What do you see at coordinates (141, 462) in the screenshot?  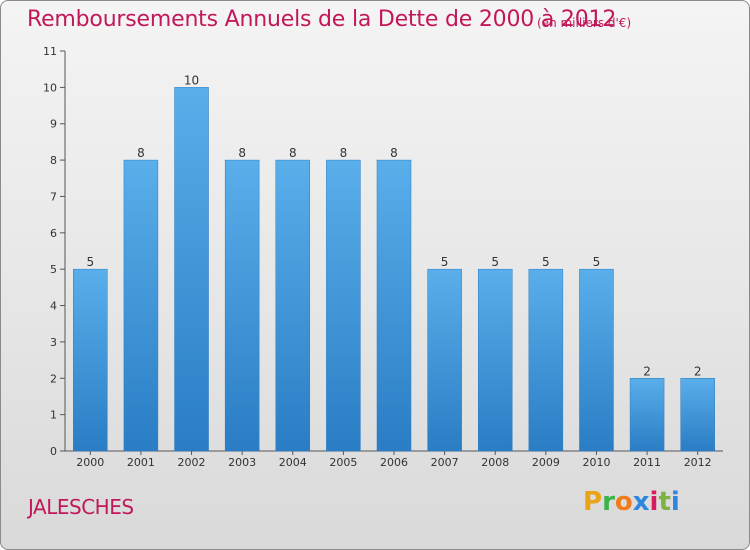 I see `x-tick-label: 2001` at bounding box center [141, 462].